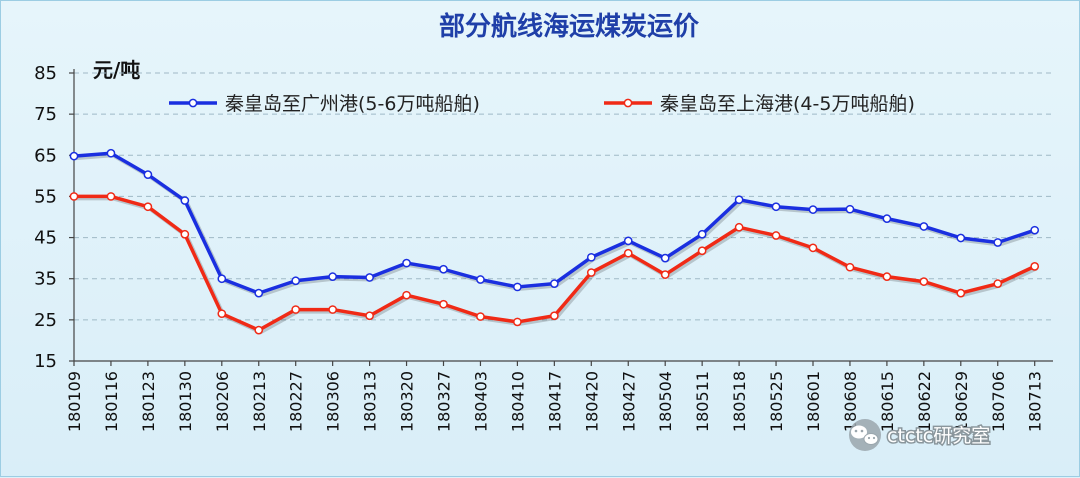 The width and height of the screenshot is (1080, 478). Describe the element at coordinates (739, 401) in the screenshot. I see `x-tick-label: 180518` at that location.